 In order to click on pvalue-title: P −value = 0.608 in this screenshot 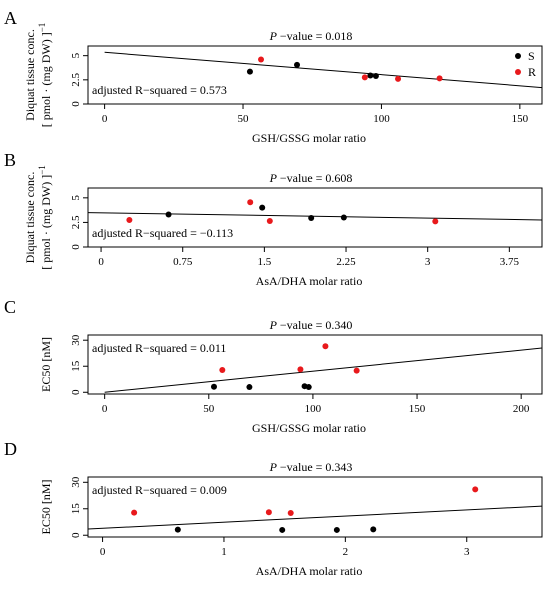, I will do `click(311, 178)`.